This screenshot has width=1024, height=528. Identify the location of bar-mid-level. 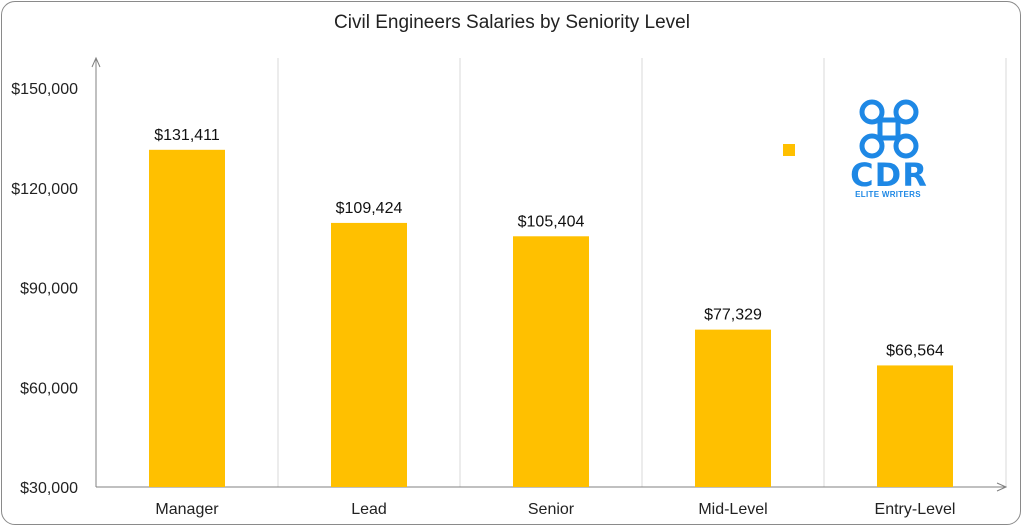
(733, 408).